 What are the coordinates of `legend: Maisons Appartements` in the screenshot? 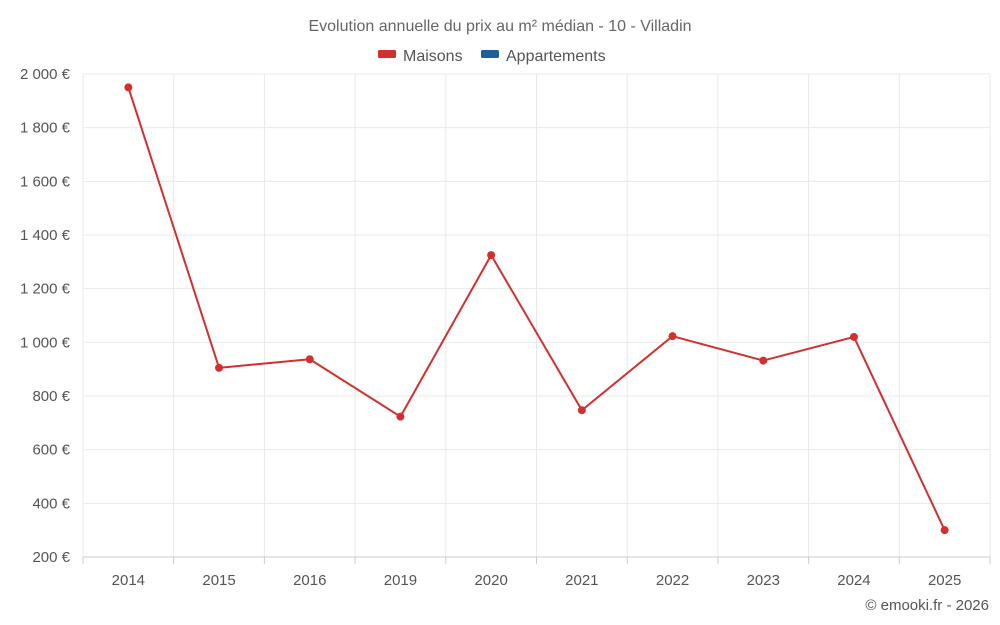 It's located at (492, 56).